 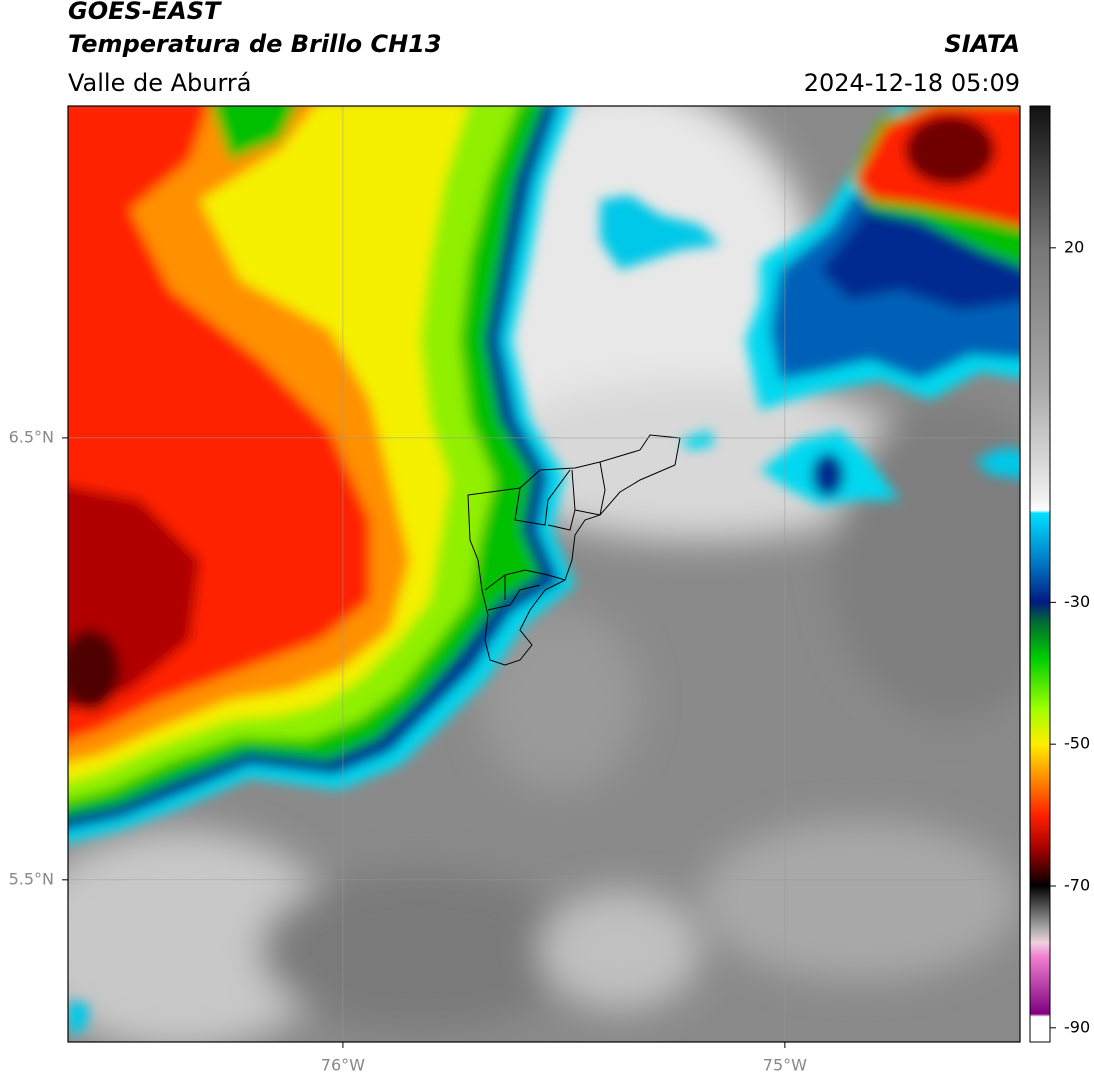 What do you see at coordinates (574, 550) in the screenshot?
I see `municipal-boundaries` at bounding box center [574, 550].